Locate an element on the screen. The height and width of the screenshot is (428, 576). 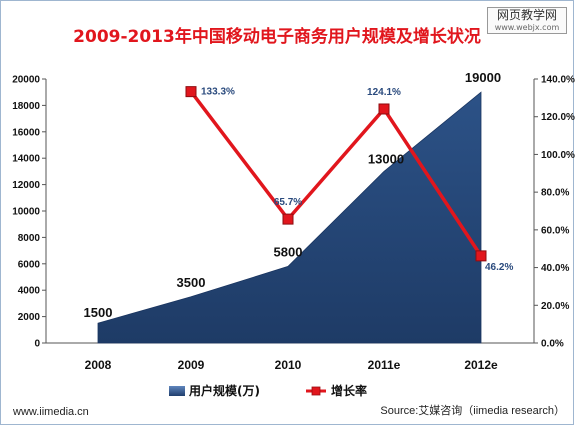
area-data-label: 13000 is located at coordinates (386, 158).